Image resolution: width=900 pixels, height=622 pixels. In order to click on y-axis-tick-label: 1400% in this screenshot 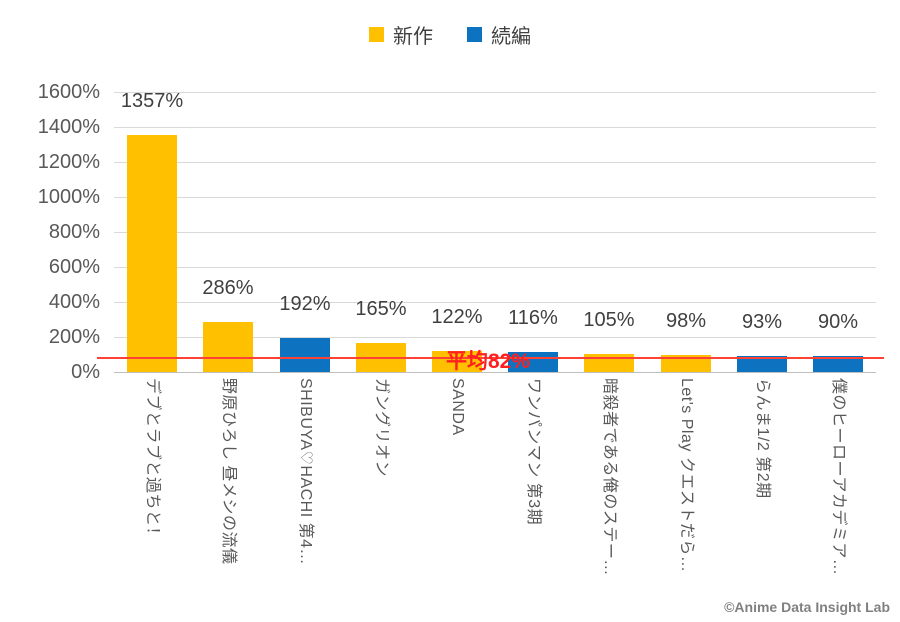, I will do `click(68, 127)`.